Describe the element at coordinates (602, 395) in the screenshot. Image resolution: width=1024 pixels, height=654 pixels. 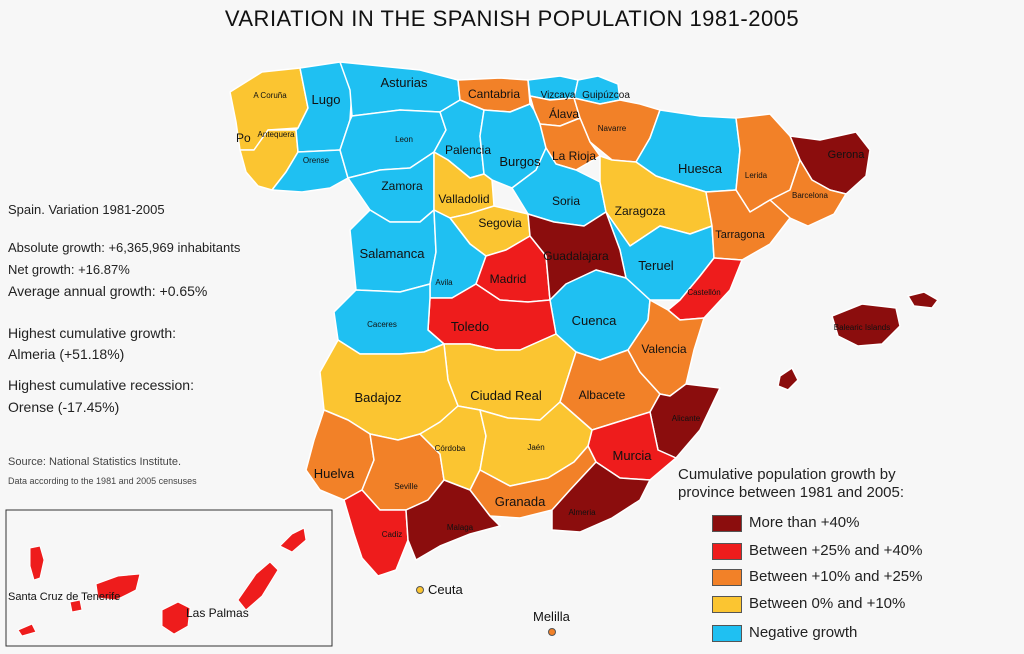
I see `label-albacete: Albacete` at that location.